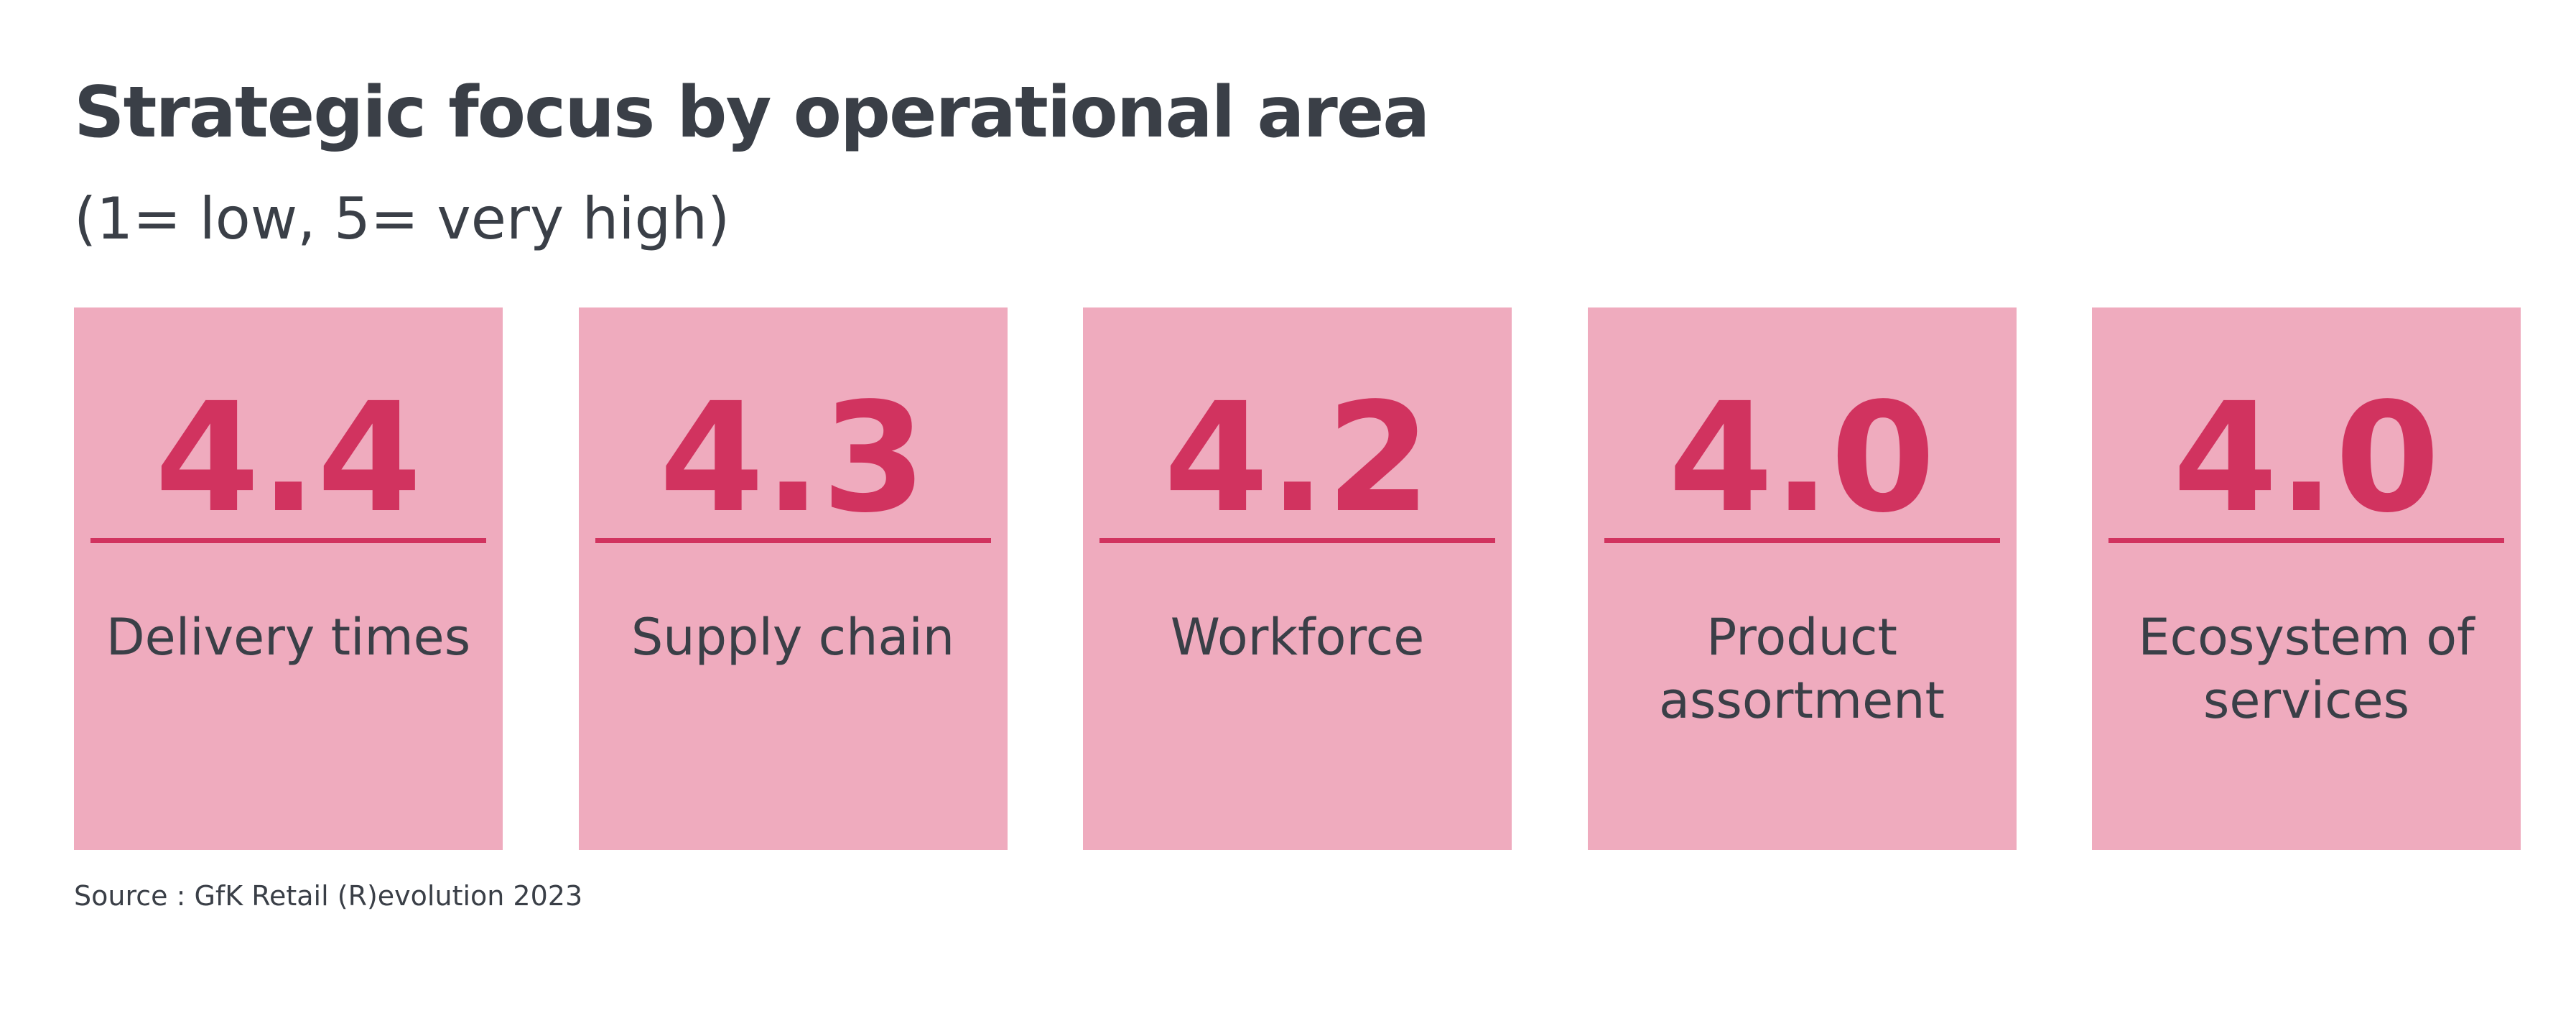 The height and width of the screenshot is (1013, 2576). What do you see at coordinates (793, 578) in the screenshot?
I see `card: 4.3 Supply chain` at bounding box center [793, 578].